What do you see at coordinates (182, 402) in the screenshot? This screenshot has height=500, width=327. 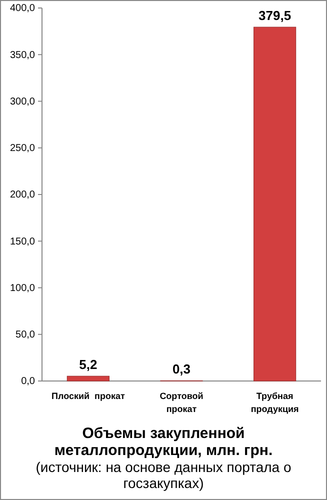 I see `x-tick-label: Сортовой прокат` at bounding box center [182, 402].